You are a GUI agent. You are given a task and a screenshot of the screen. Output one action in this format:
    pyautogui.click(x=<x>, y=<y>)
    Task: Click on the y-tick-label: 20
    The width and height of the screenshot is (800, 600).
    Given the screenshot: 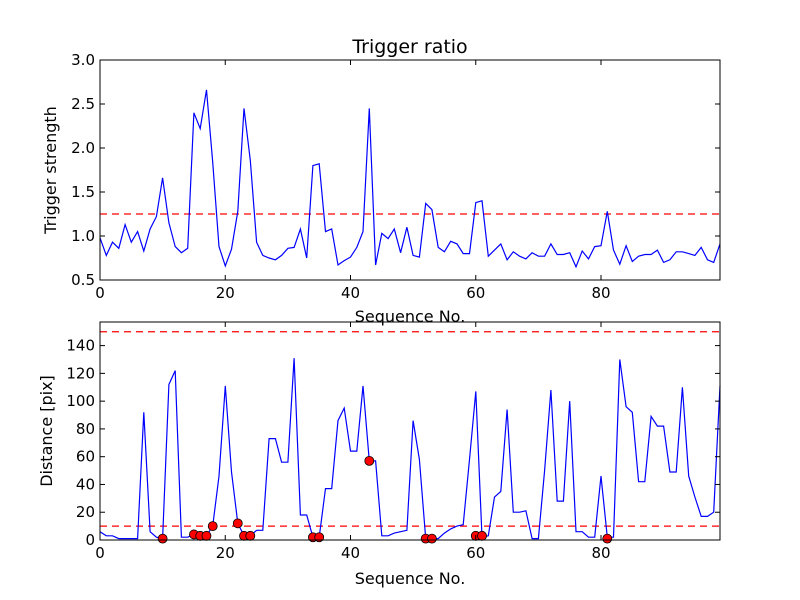 What is the action you would take?
    pyautogui.click(x=85, y=512)
    